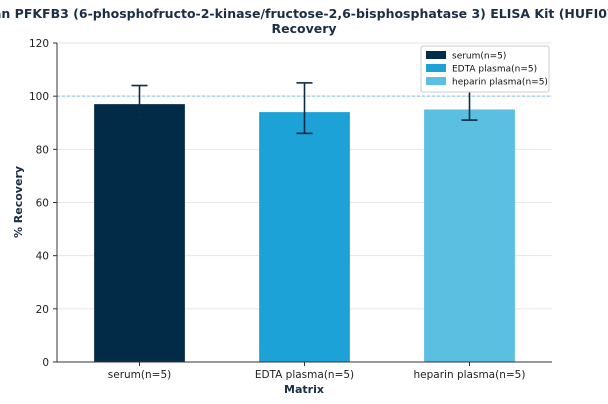 The image size is (608, 404). What do you see at coordinates (304, 108) in the screenshot?
I see `error-bars` at bounding box center [304, 108].